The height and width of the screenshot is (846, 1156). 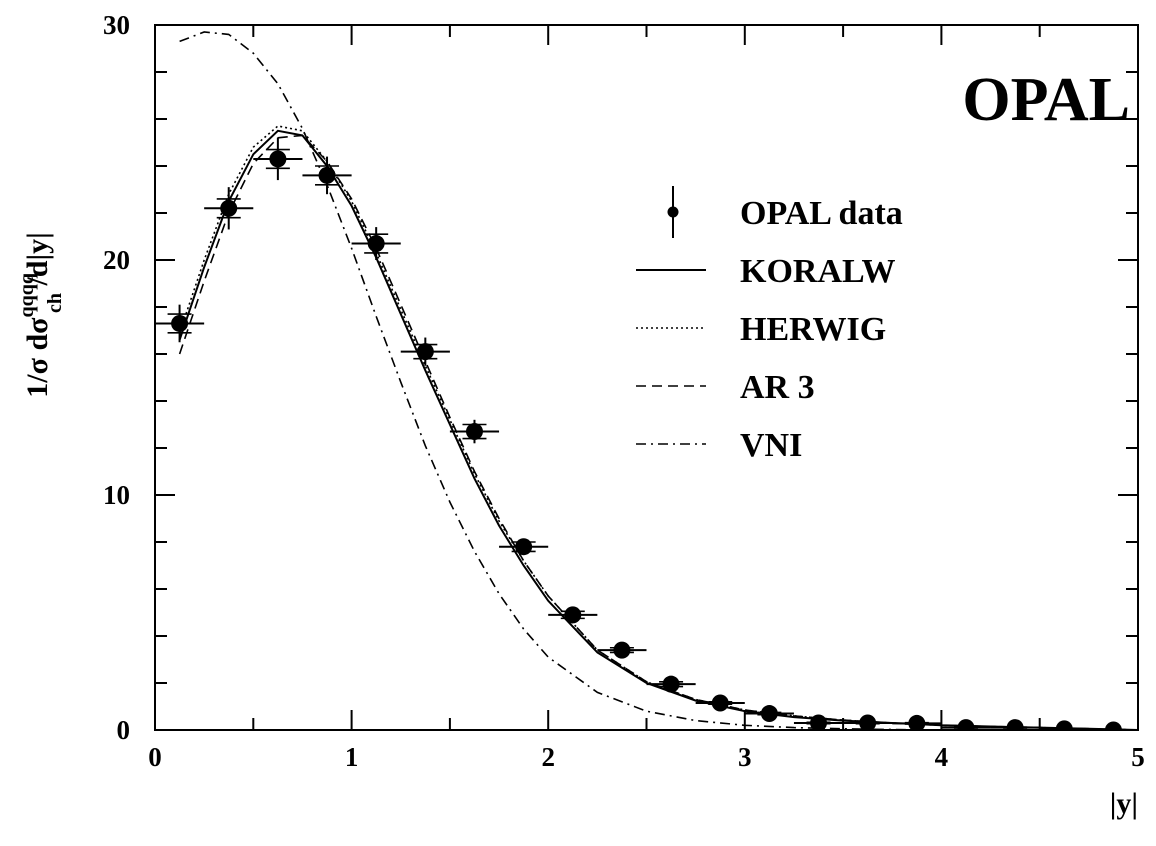 I want to click on x-tick-label: 2, so click(x=548, y=757).